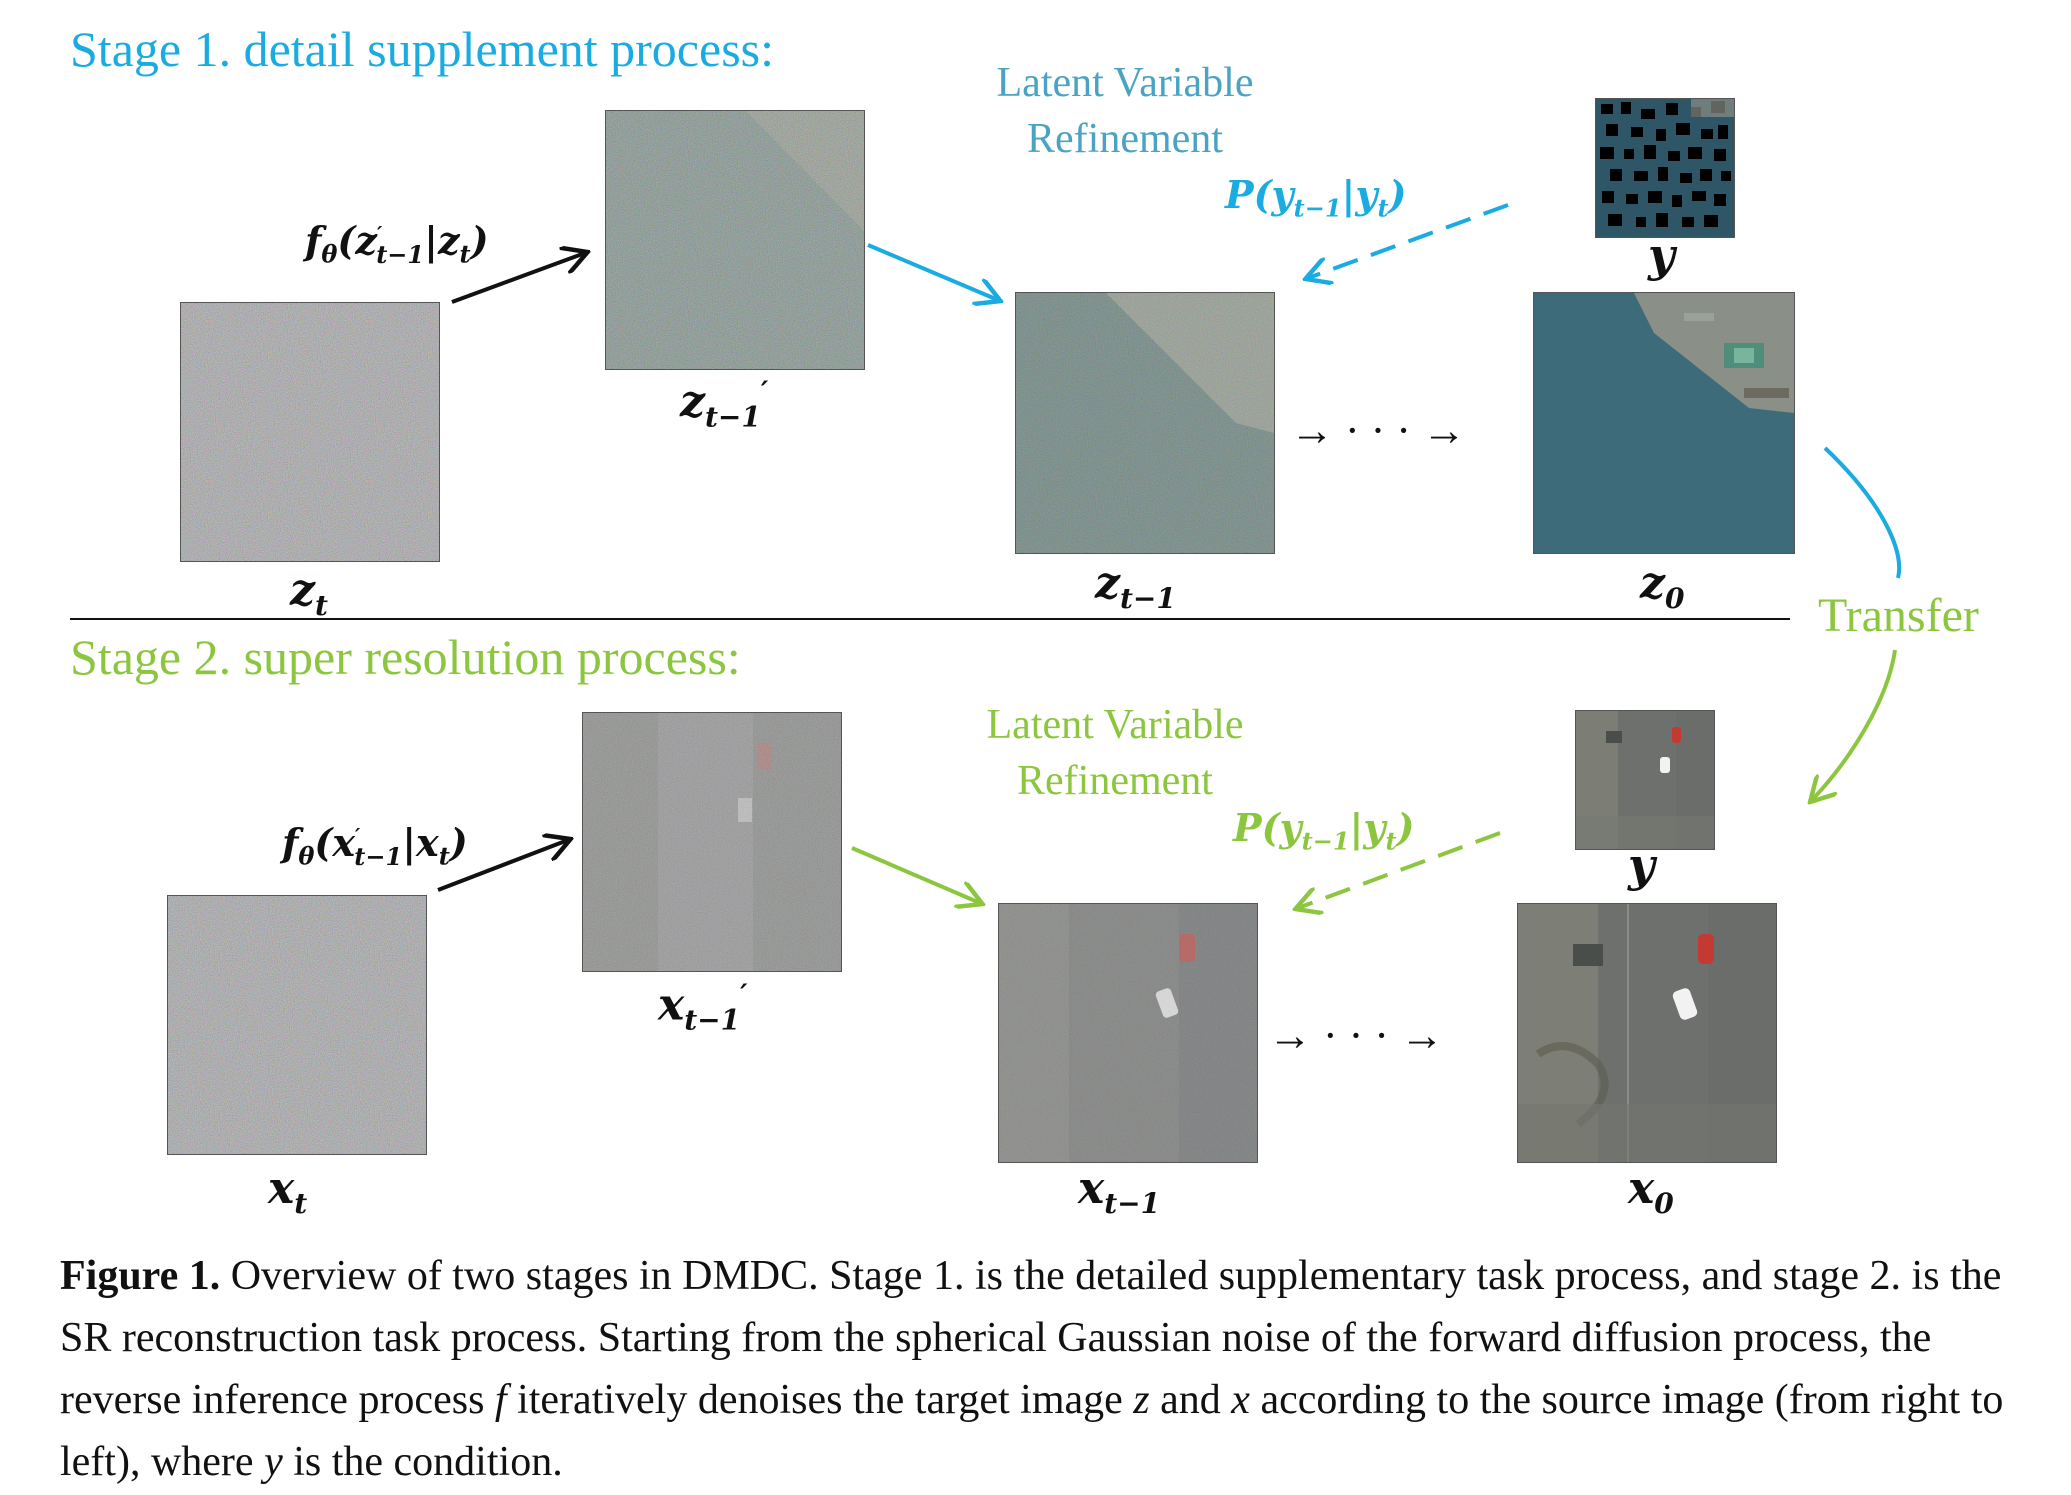 The height and width of the screenshot is (1495, 2071). I want to click on label-xt-main: x, so click(281, 1188).